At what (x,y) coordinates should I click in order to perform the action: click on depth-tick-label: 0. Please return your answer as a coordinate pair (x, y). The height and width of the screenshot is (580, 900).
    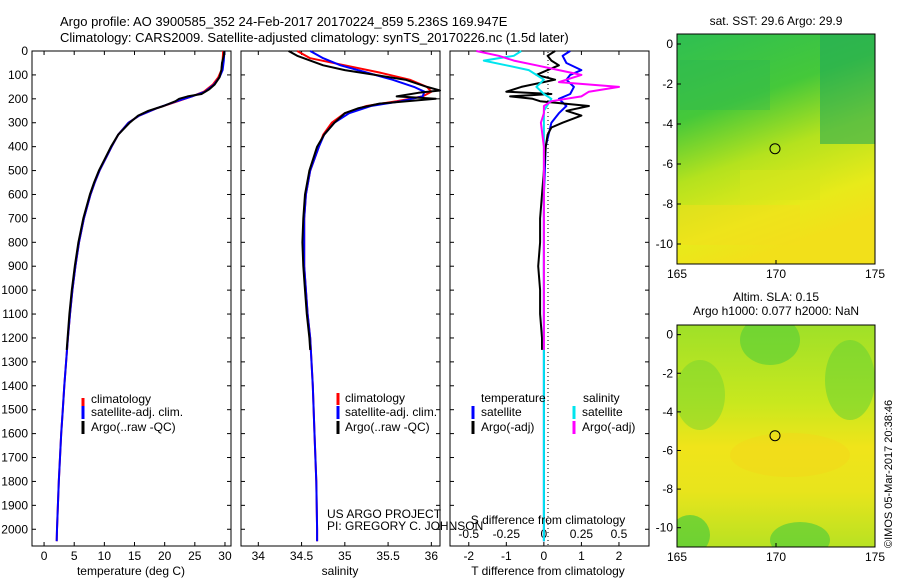
    Looking at the image, I should click on (24, 51).